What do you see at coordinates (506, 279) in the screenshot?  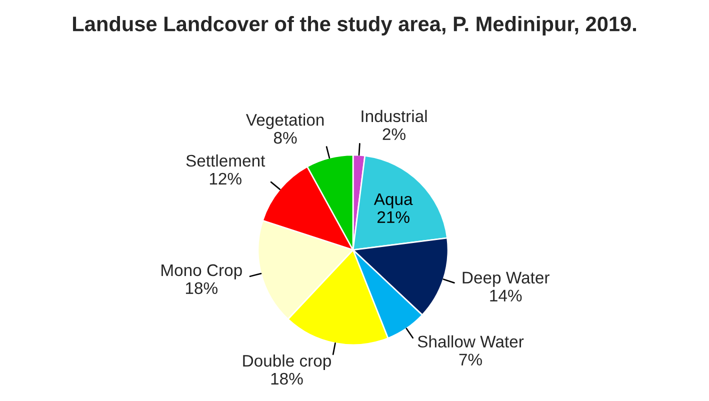 I see `slice-label: Deep Water` at bounding box center [506, 279].